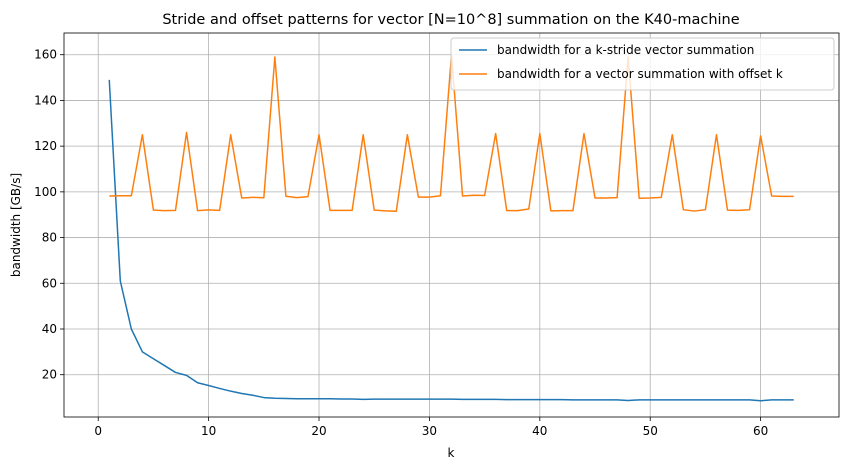 Image resolution: width=850 pixels, height=470 pixels. Describe the element at coordinates (539, 431) in the screenshot. I see `x-tick-label: 40` at that location.